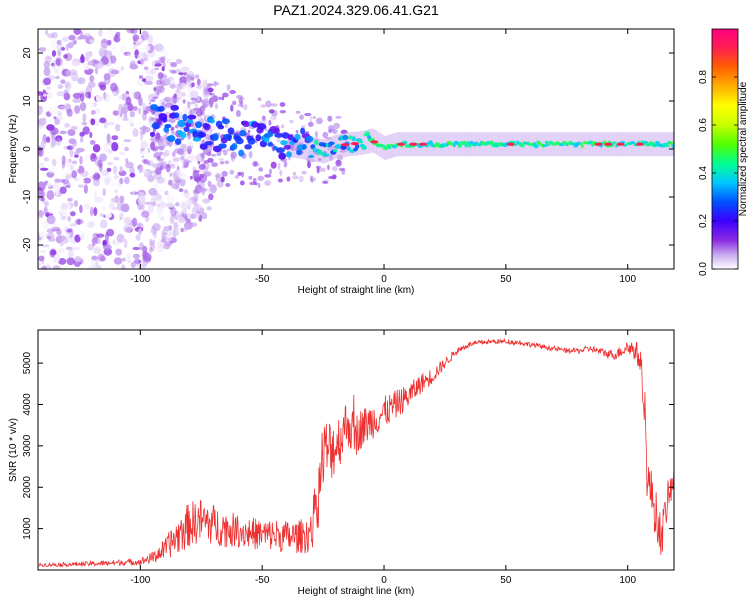 This screenshot has width=750, height=600. What do you see at coordinates (295, 146) in the screenshot?
I see `spectrogram-halo-cell` at bounding box center [295, 146].